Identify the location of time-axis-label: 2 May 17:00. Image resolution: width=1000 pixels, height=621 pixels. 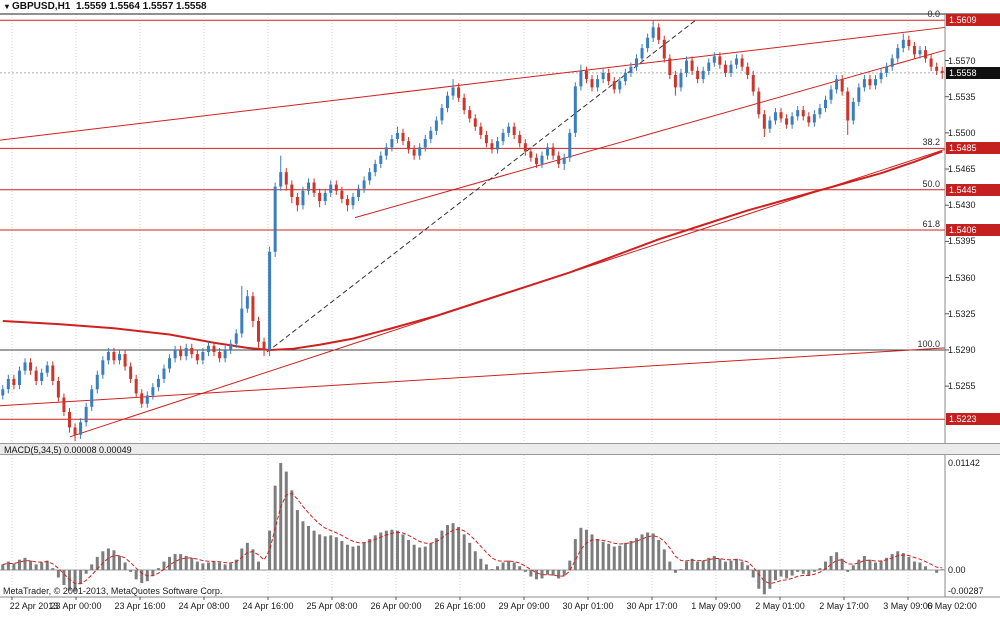
(844, 606).